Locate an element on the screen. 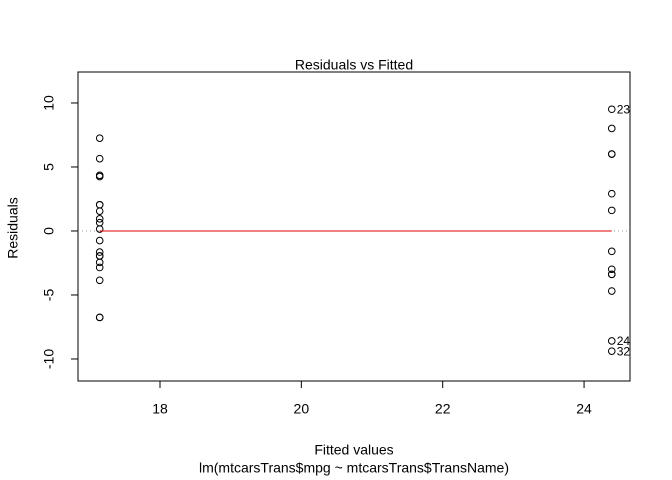 The width and height of the screenshot is (672, 480). y-tick-label: 5 is located at coordinates (49, 167).